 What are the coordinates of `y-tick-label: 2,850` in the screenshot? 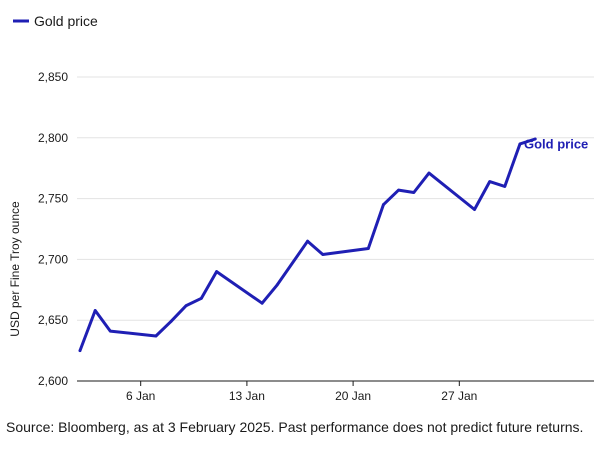 It's located at (53, 77).